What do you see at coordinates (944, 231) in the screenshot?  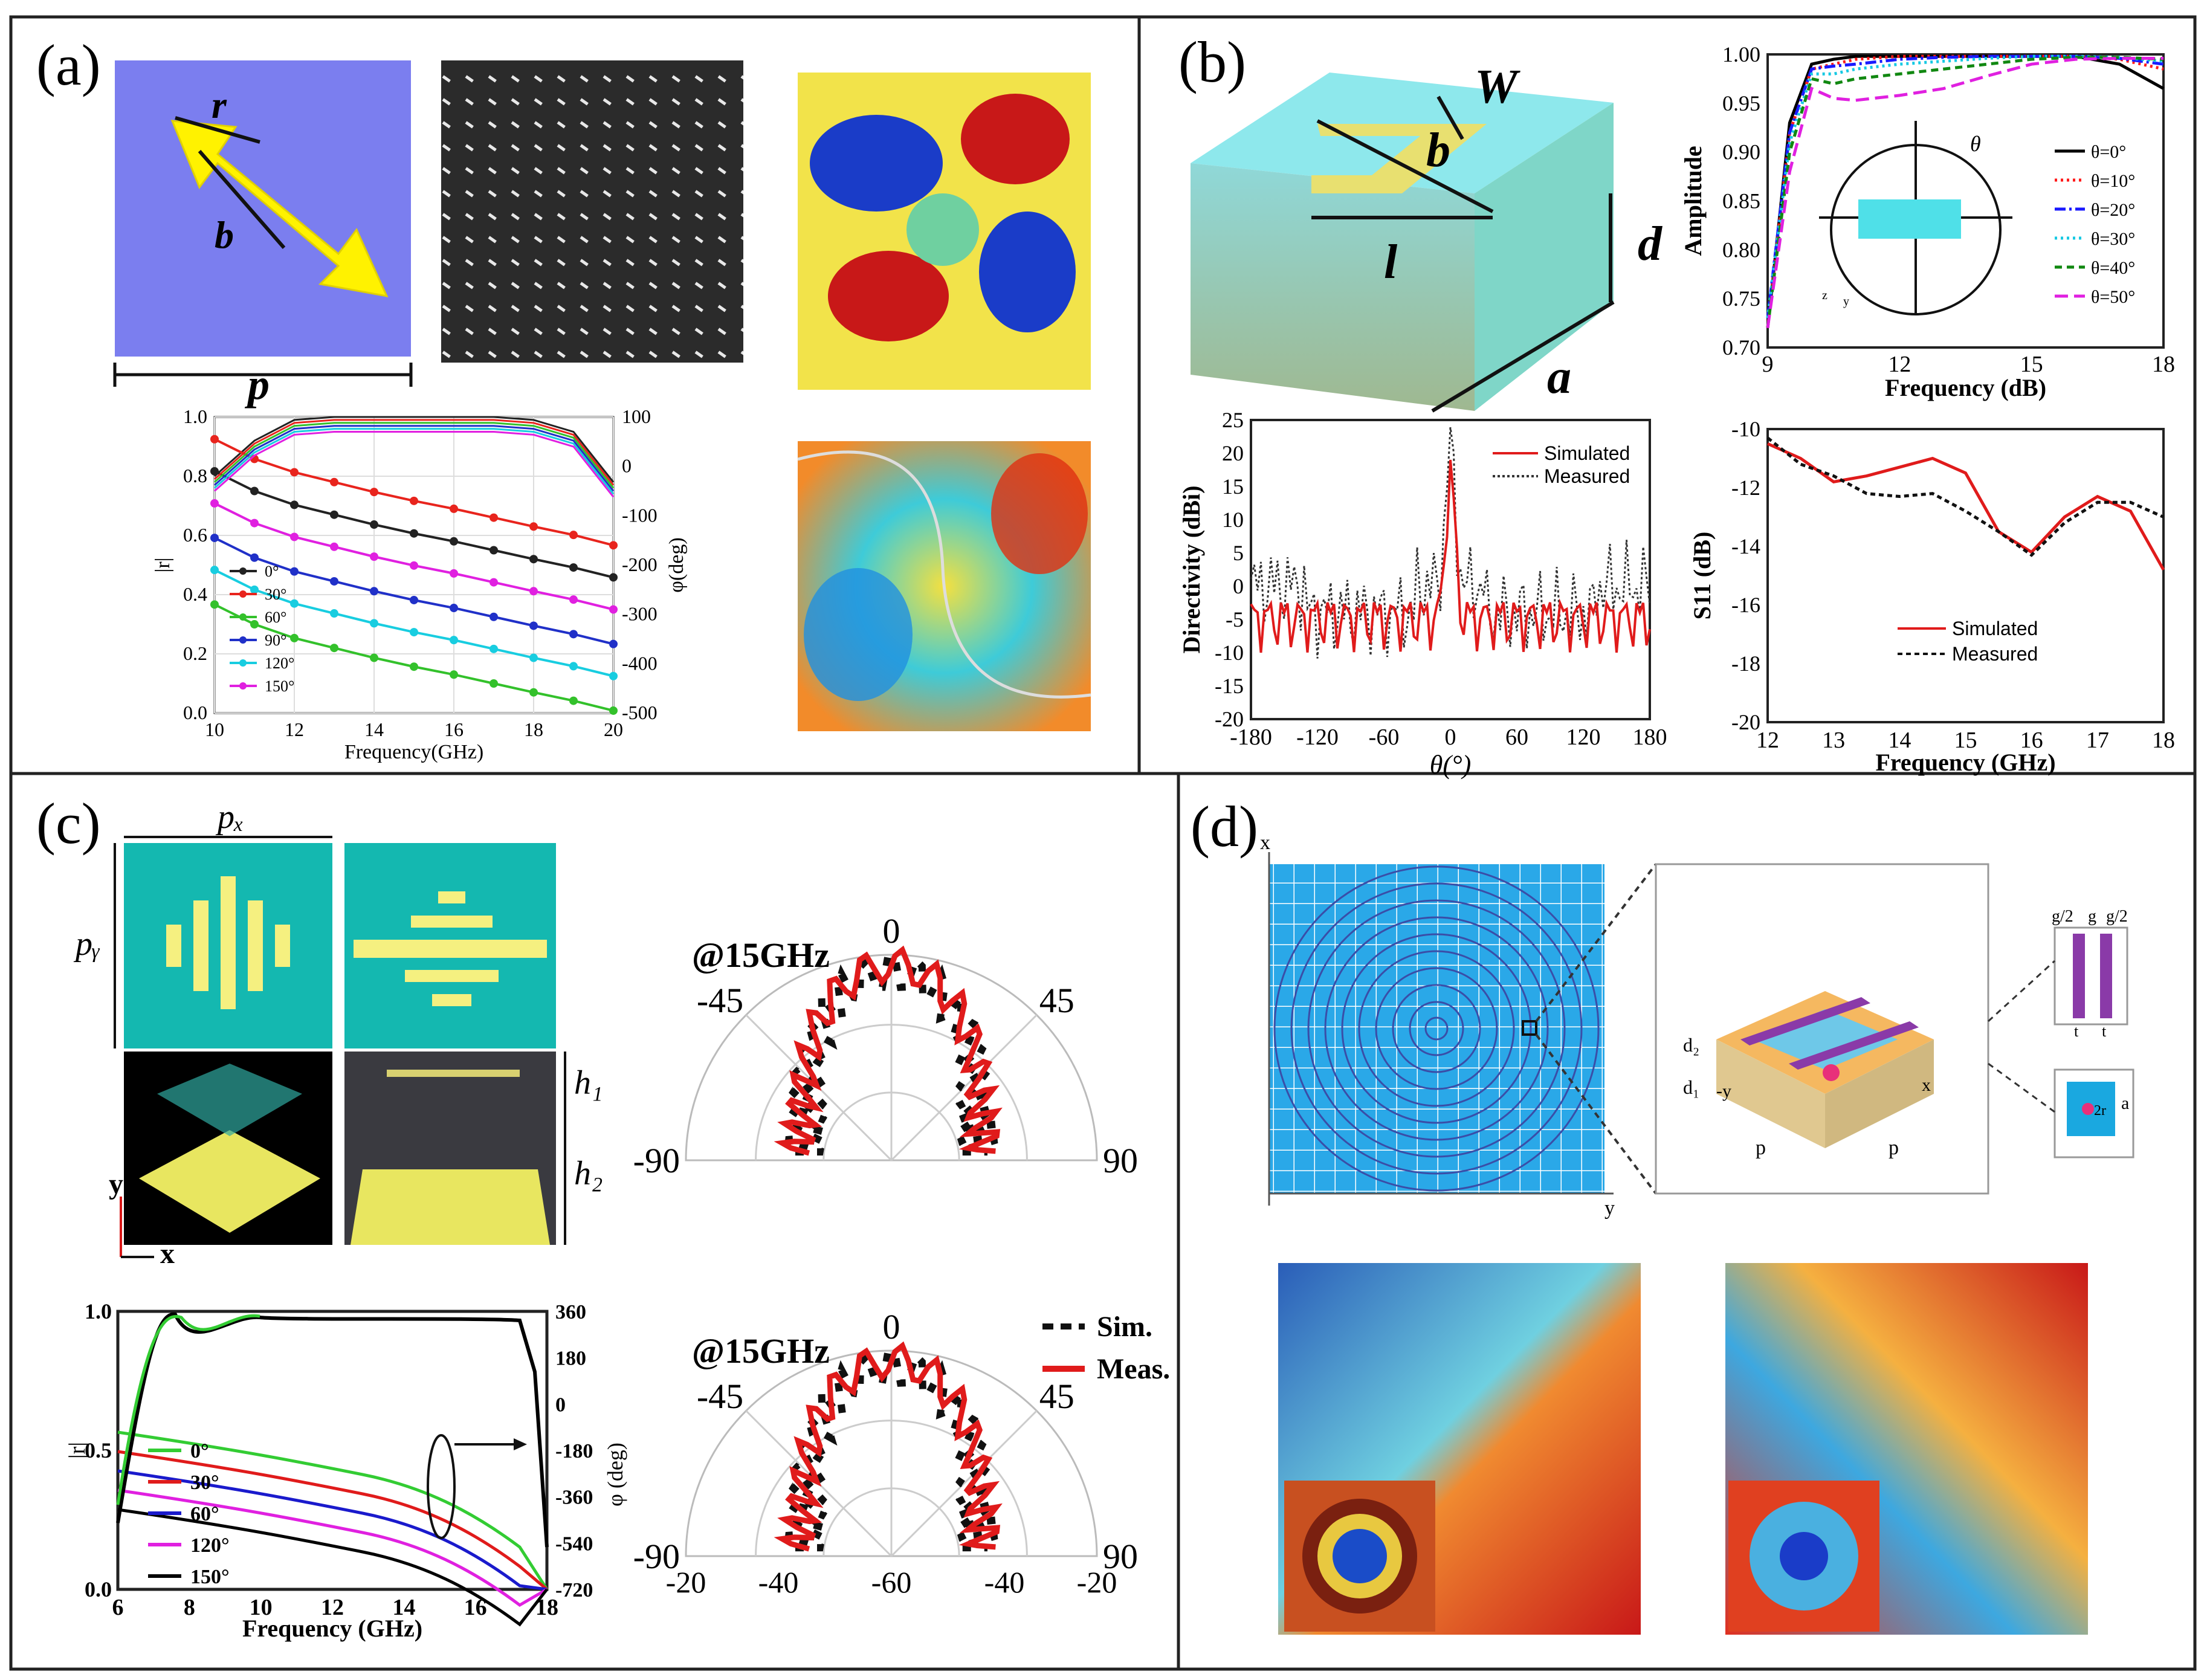 I see `phase-map-top` at bounding box center [944, 231].